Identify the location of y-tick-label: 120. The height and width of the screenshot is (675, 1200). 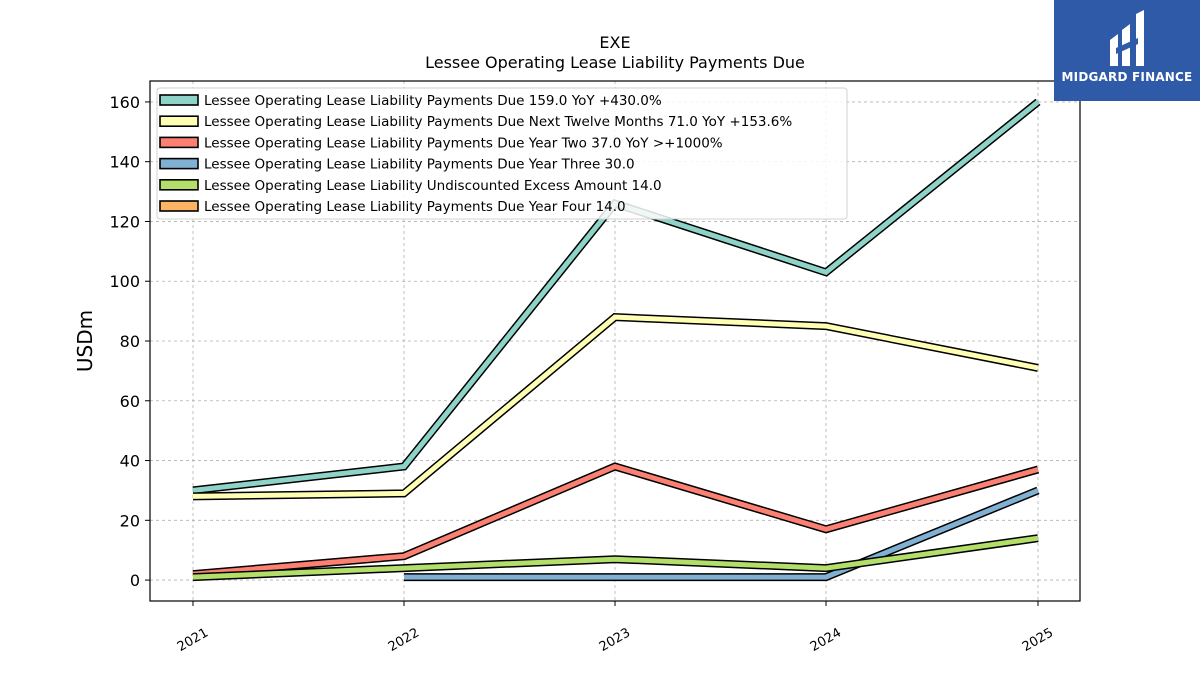
(124, 221).